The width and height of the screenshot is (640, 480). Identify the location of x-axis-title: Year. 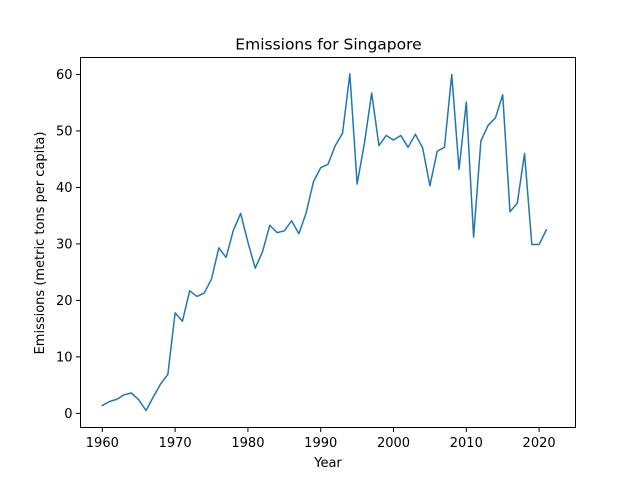
(327, 463).